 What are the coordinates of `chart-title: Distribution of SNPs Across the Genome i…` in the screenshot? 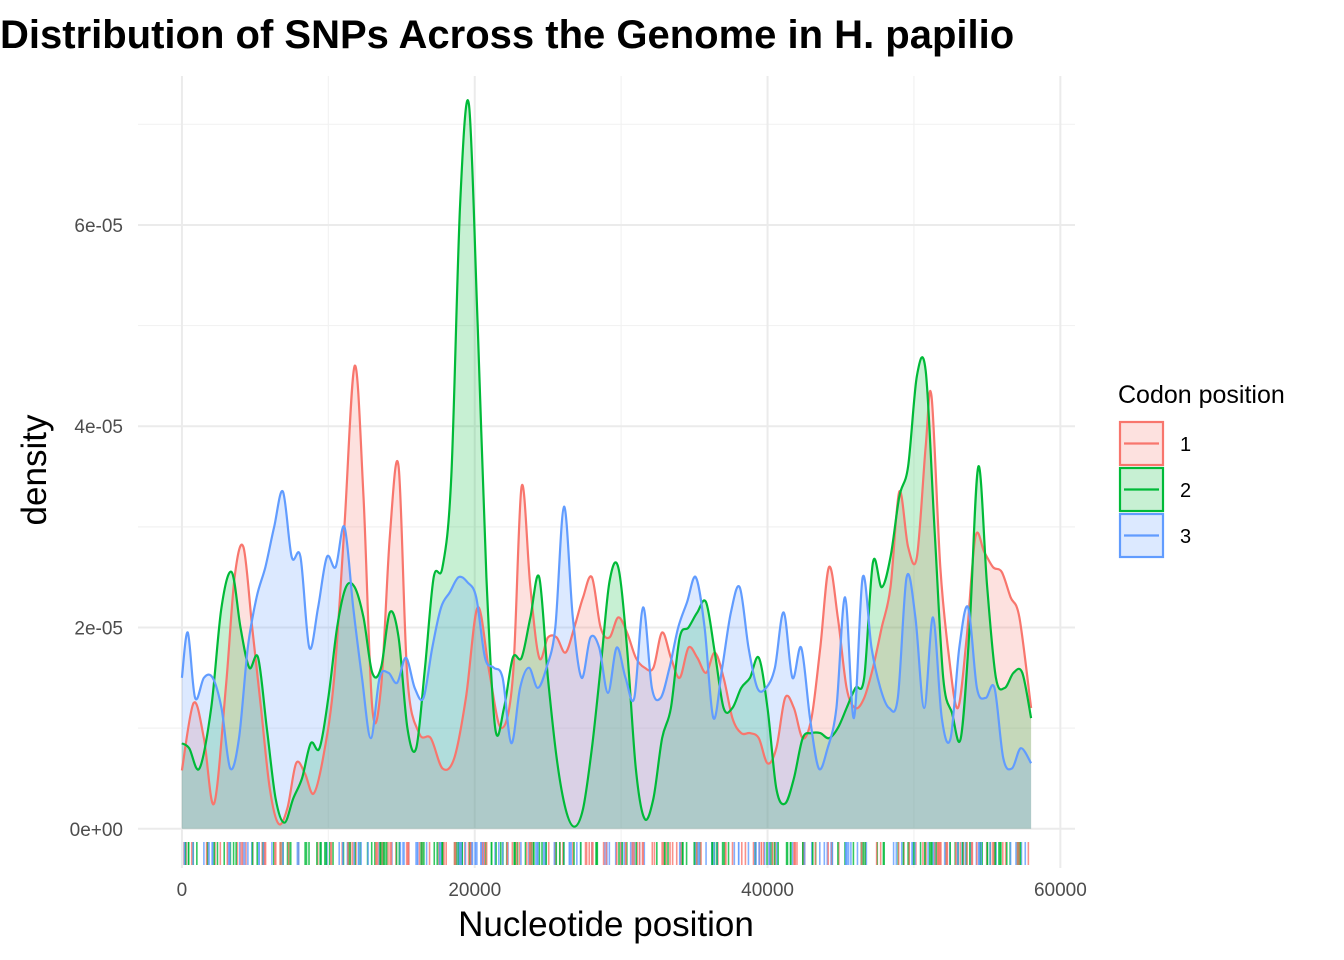 It's located at (507, 35).